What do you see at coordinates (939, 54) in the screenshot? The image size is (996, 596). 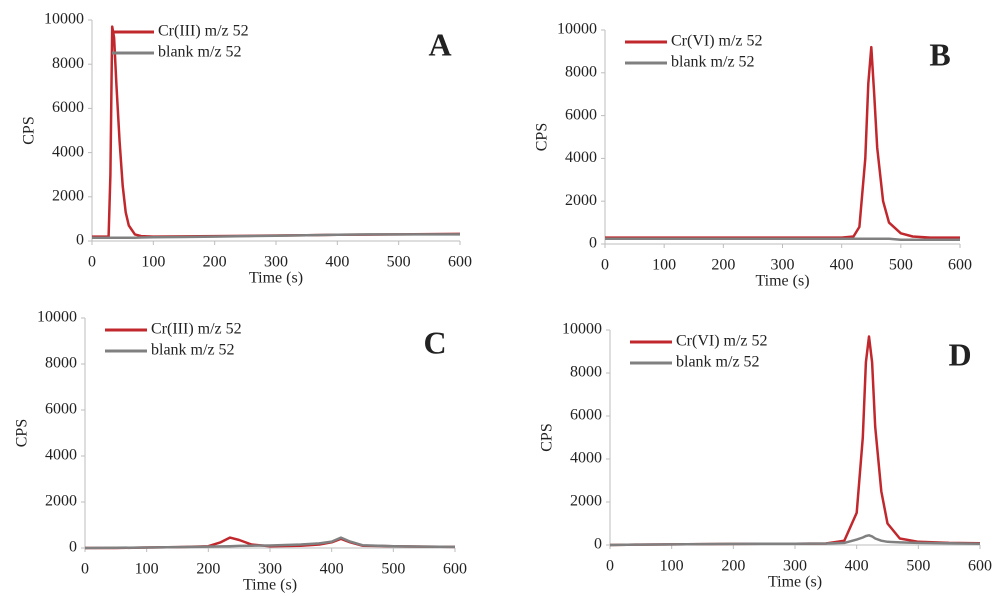 I see `panel-label: B` at bounding box center [939, 54].